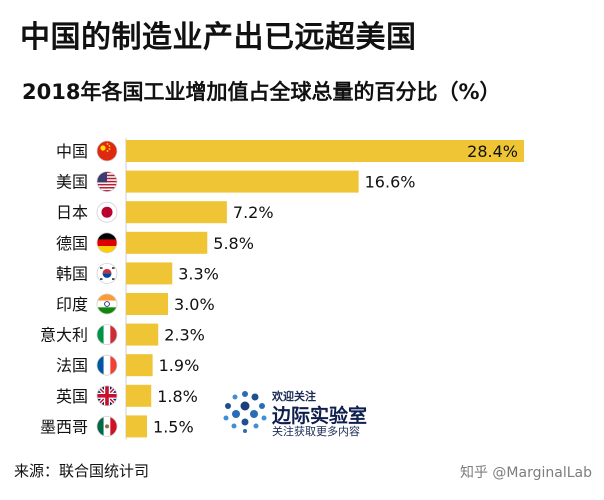 This screenshot has height=500, width=604. I want to click on data-label: 1.8%, so click(177, 396).